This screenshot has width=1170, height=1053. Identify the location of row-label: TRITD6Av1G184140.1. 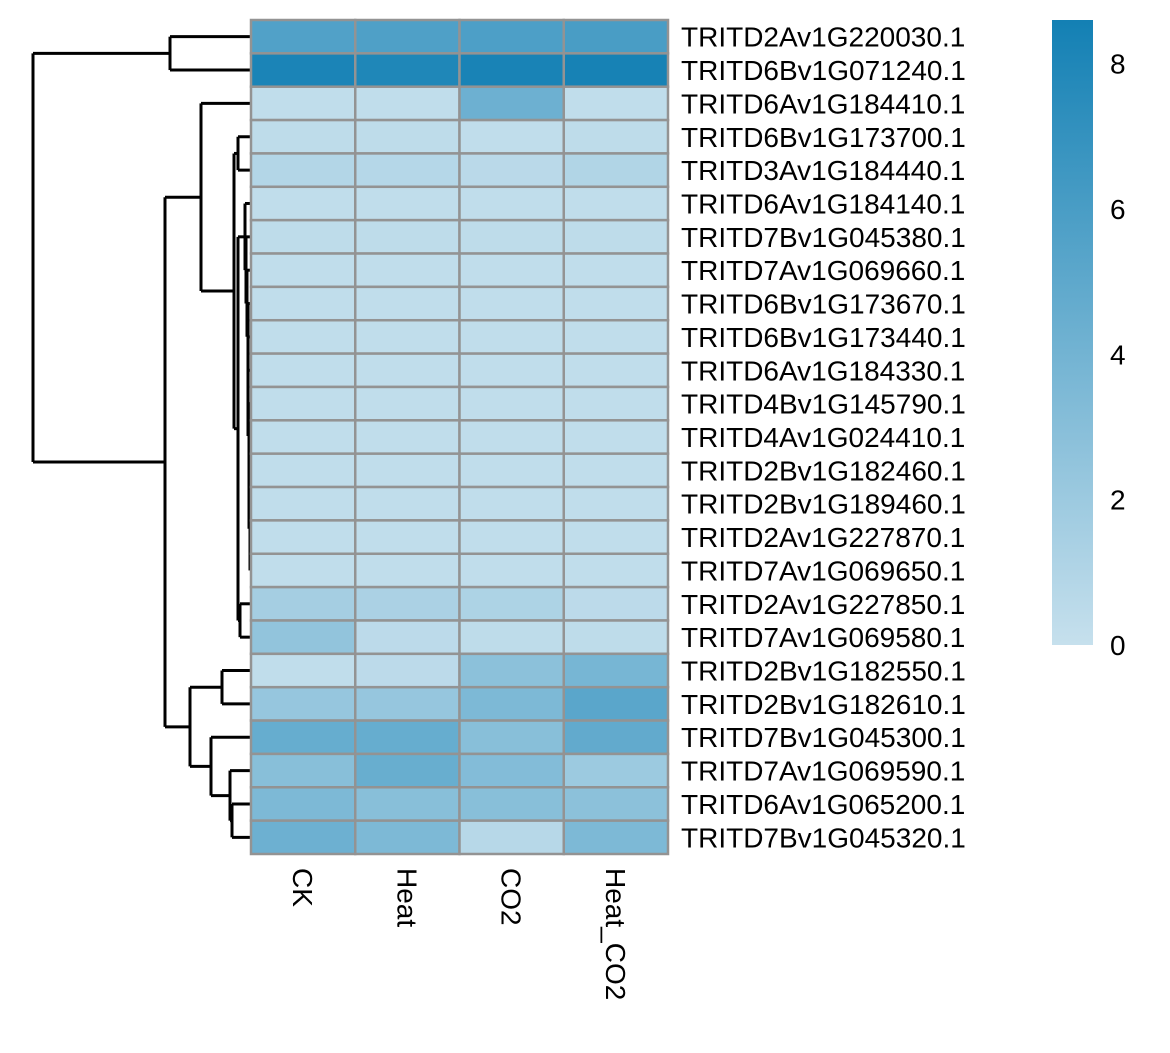
(823, 203).